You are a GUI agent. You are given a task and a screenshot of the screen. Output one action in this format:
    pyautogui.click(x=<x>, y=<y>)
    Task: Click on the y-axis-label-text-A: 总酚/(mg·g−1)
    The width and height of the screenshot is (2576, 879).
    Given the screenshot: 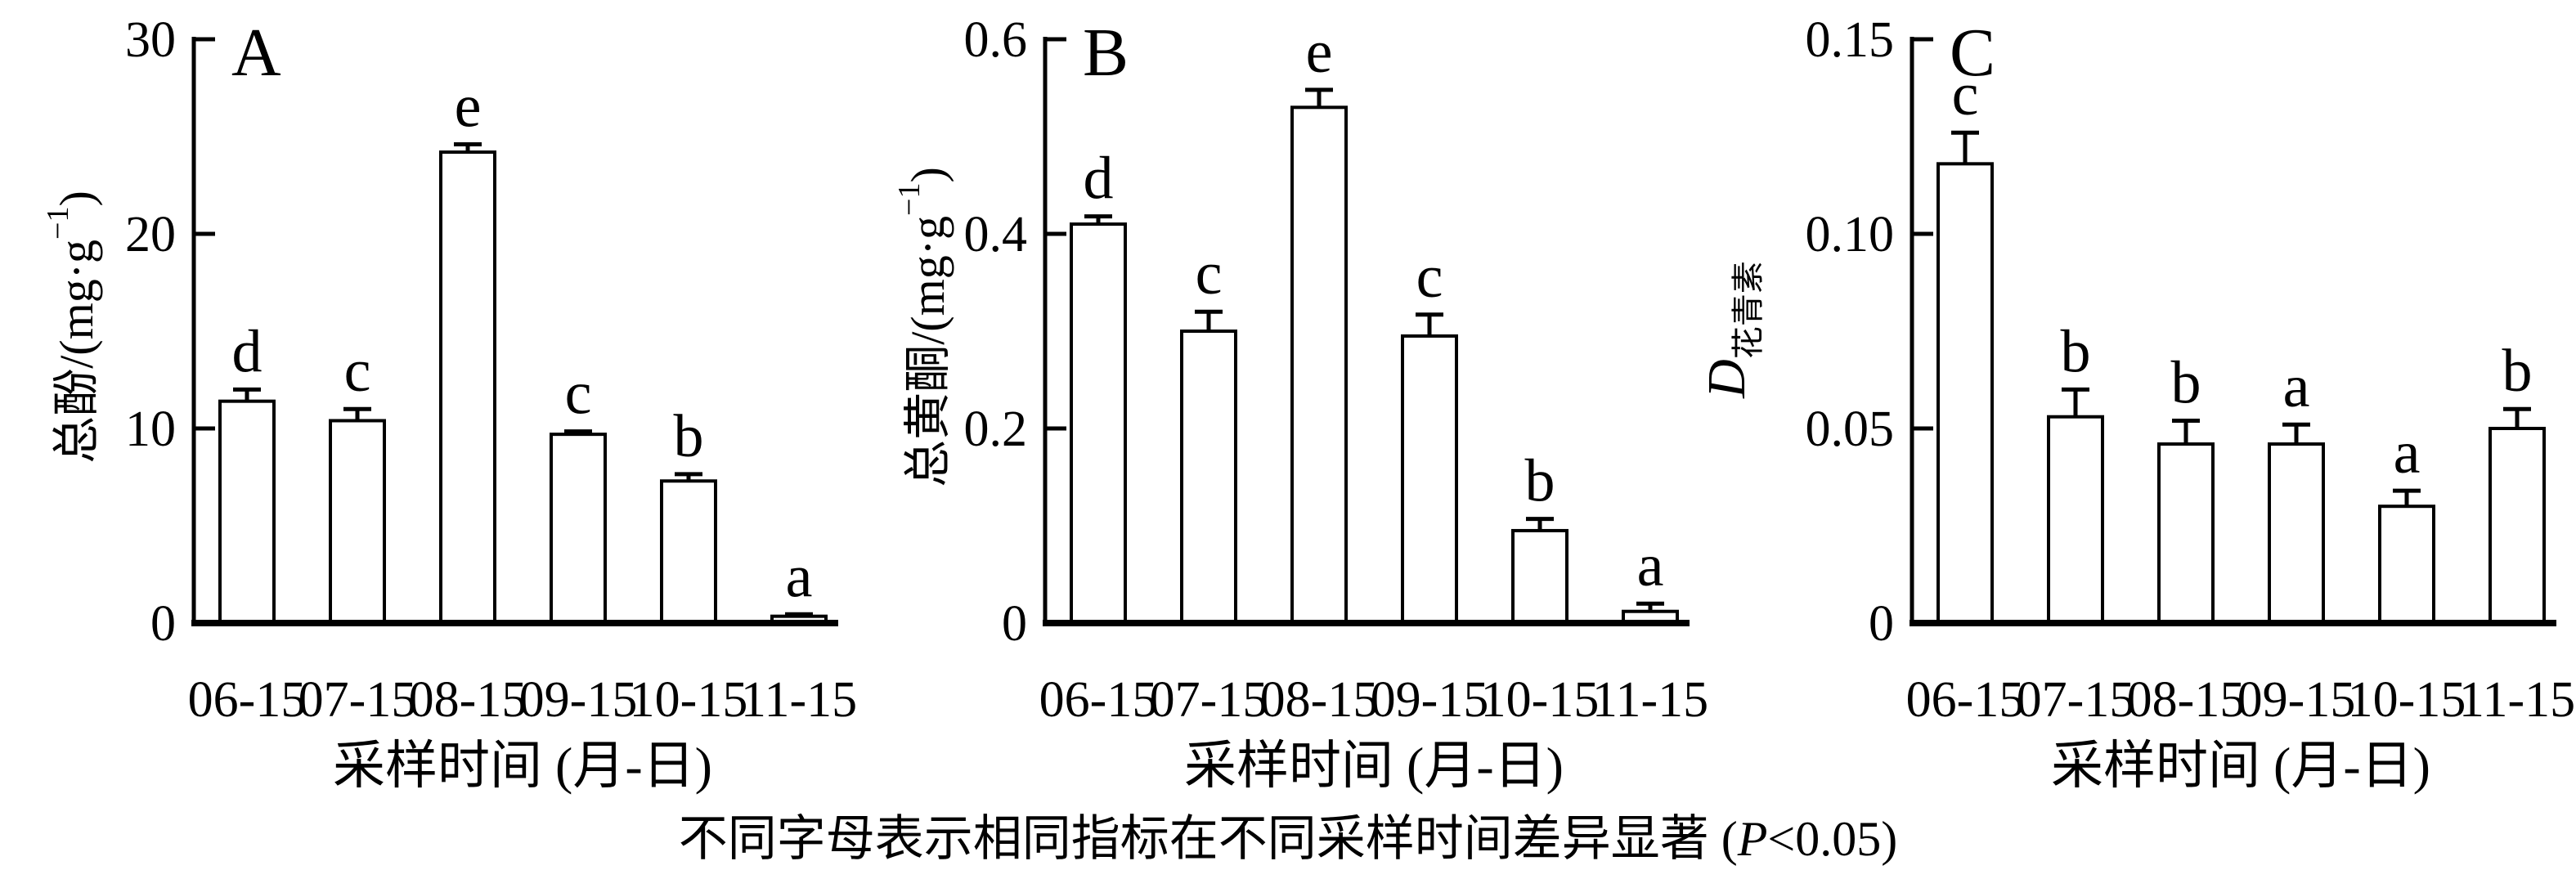 What is the action you would take?
    pyautogui.click(x=71, y=327)
    